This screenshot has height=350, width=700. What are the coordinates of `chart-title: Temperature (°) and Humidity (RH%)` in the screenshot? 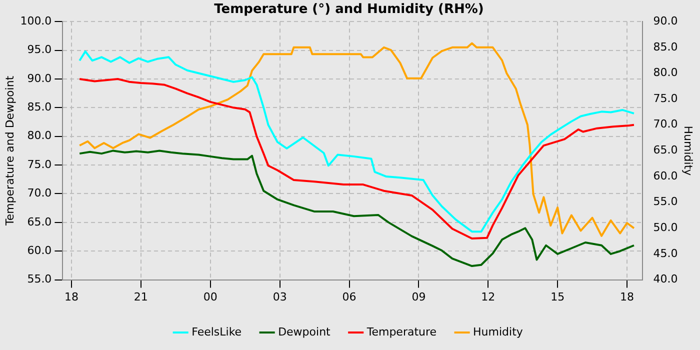 It's located at (349, 10).